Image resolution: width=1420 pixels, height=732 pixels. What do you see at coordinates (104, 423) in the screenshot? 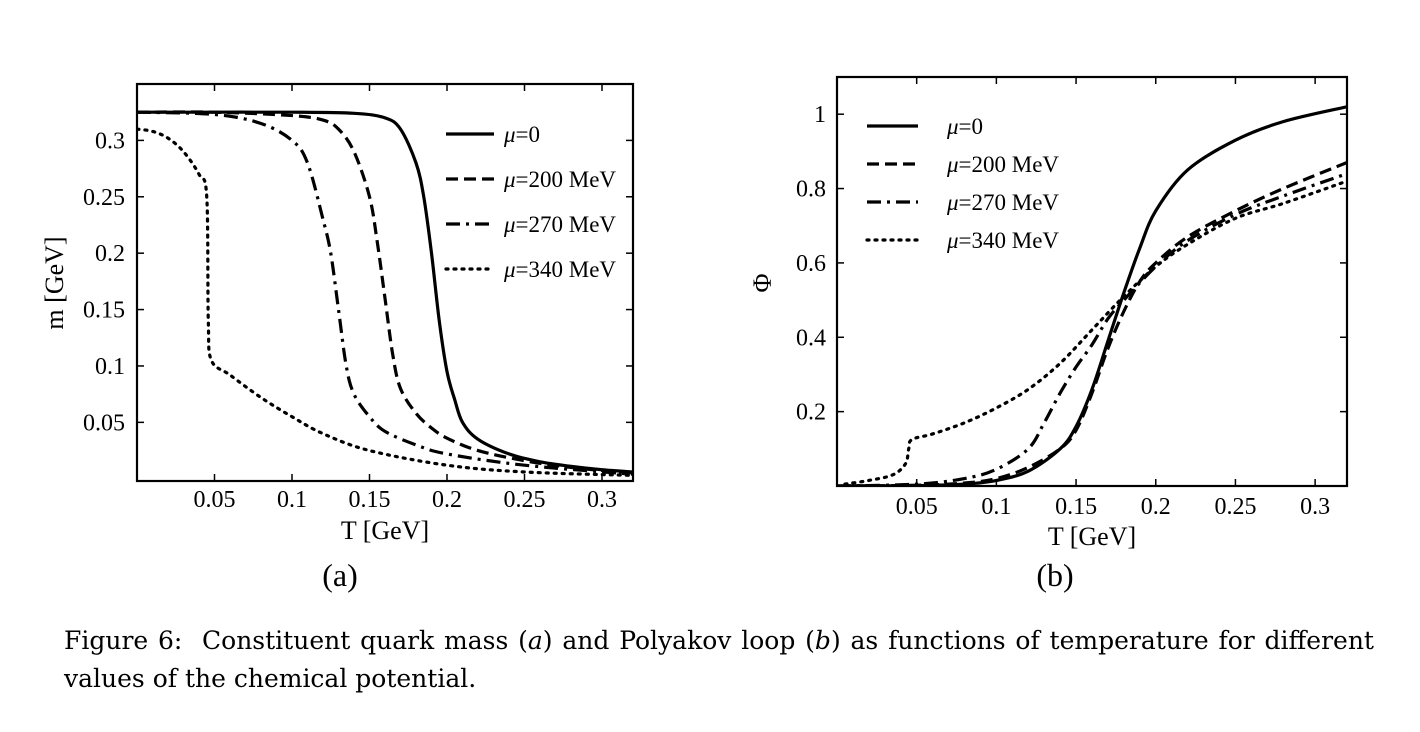
I see `panel-a-ytick-label: 0.05` at bounding box center [104, 423].